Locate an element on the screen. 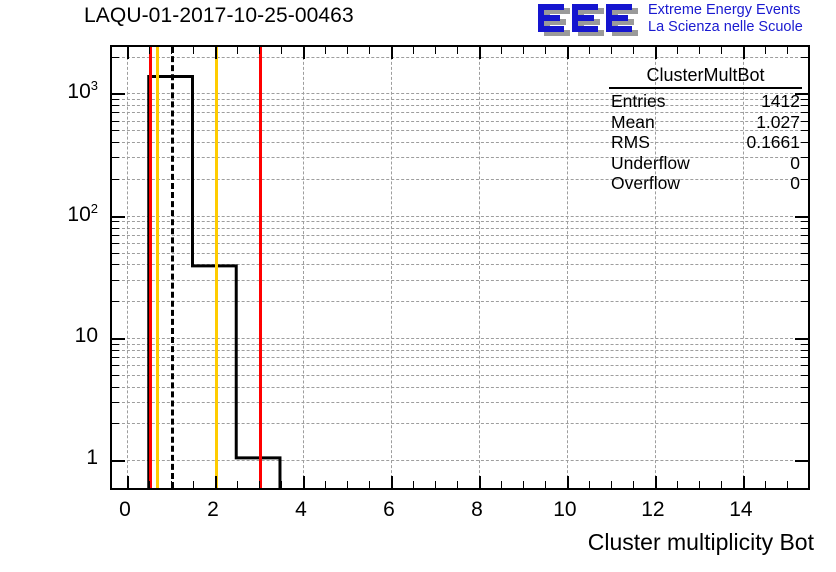 This screenshot has height=572, width=836. eee-logo-mark is located at coordinates (588, 20).